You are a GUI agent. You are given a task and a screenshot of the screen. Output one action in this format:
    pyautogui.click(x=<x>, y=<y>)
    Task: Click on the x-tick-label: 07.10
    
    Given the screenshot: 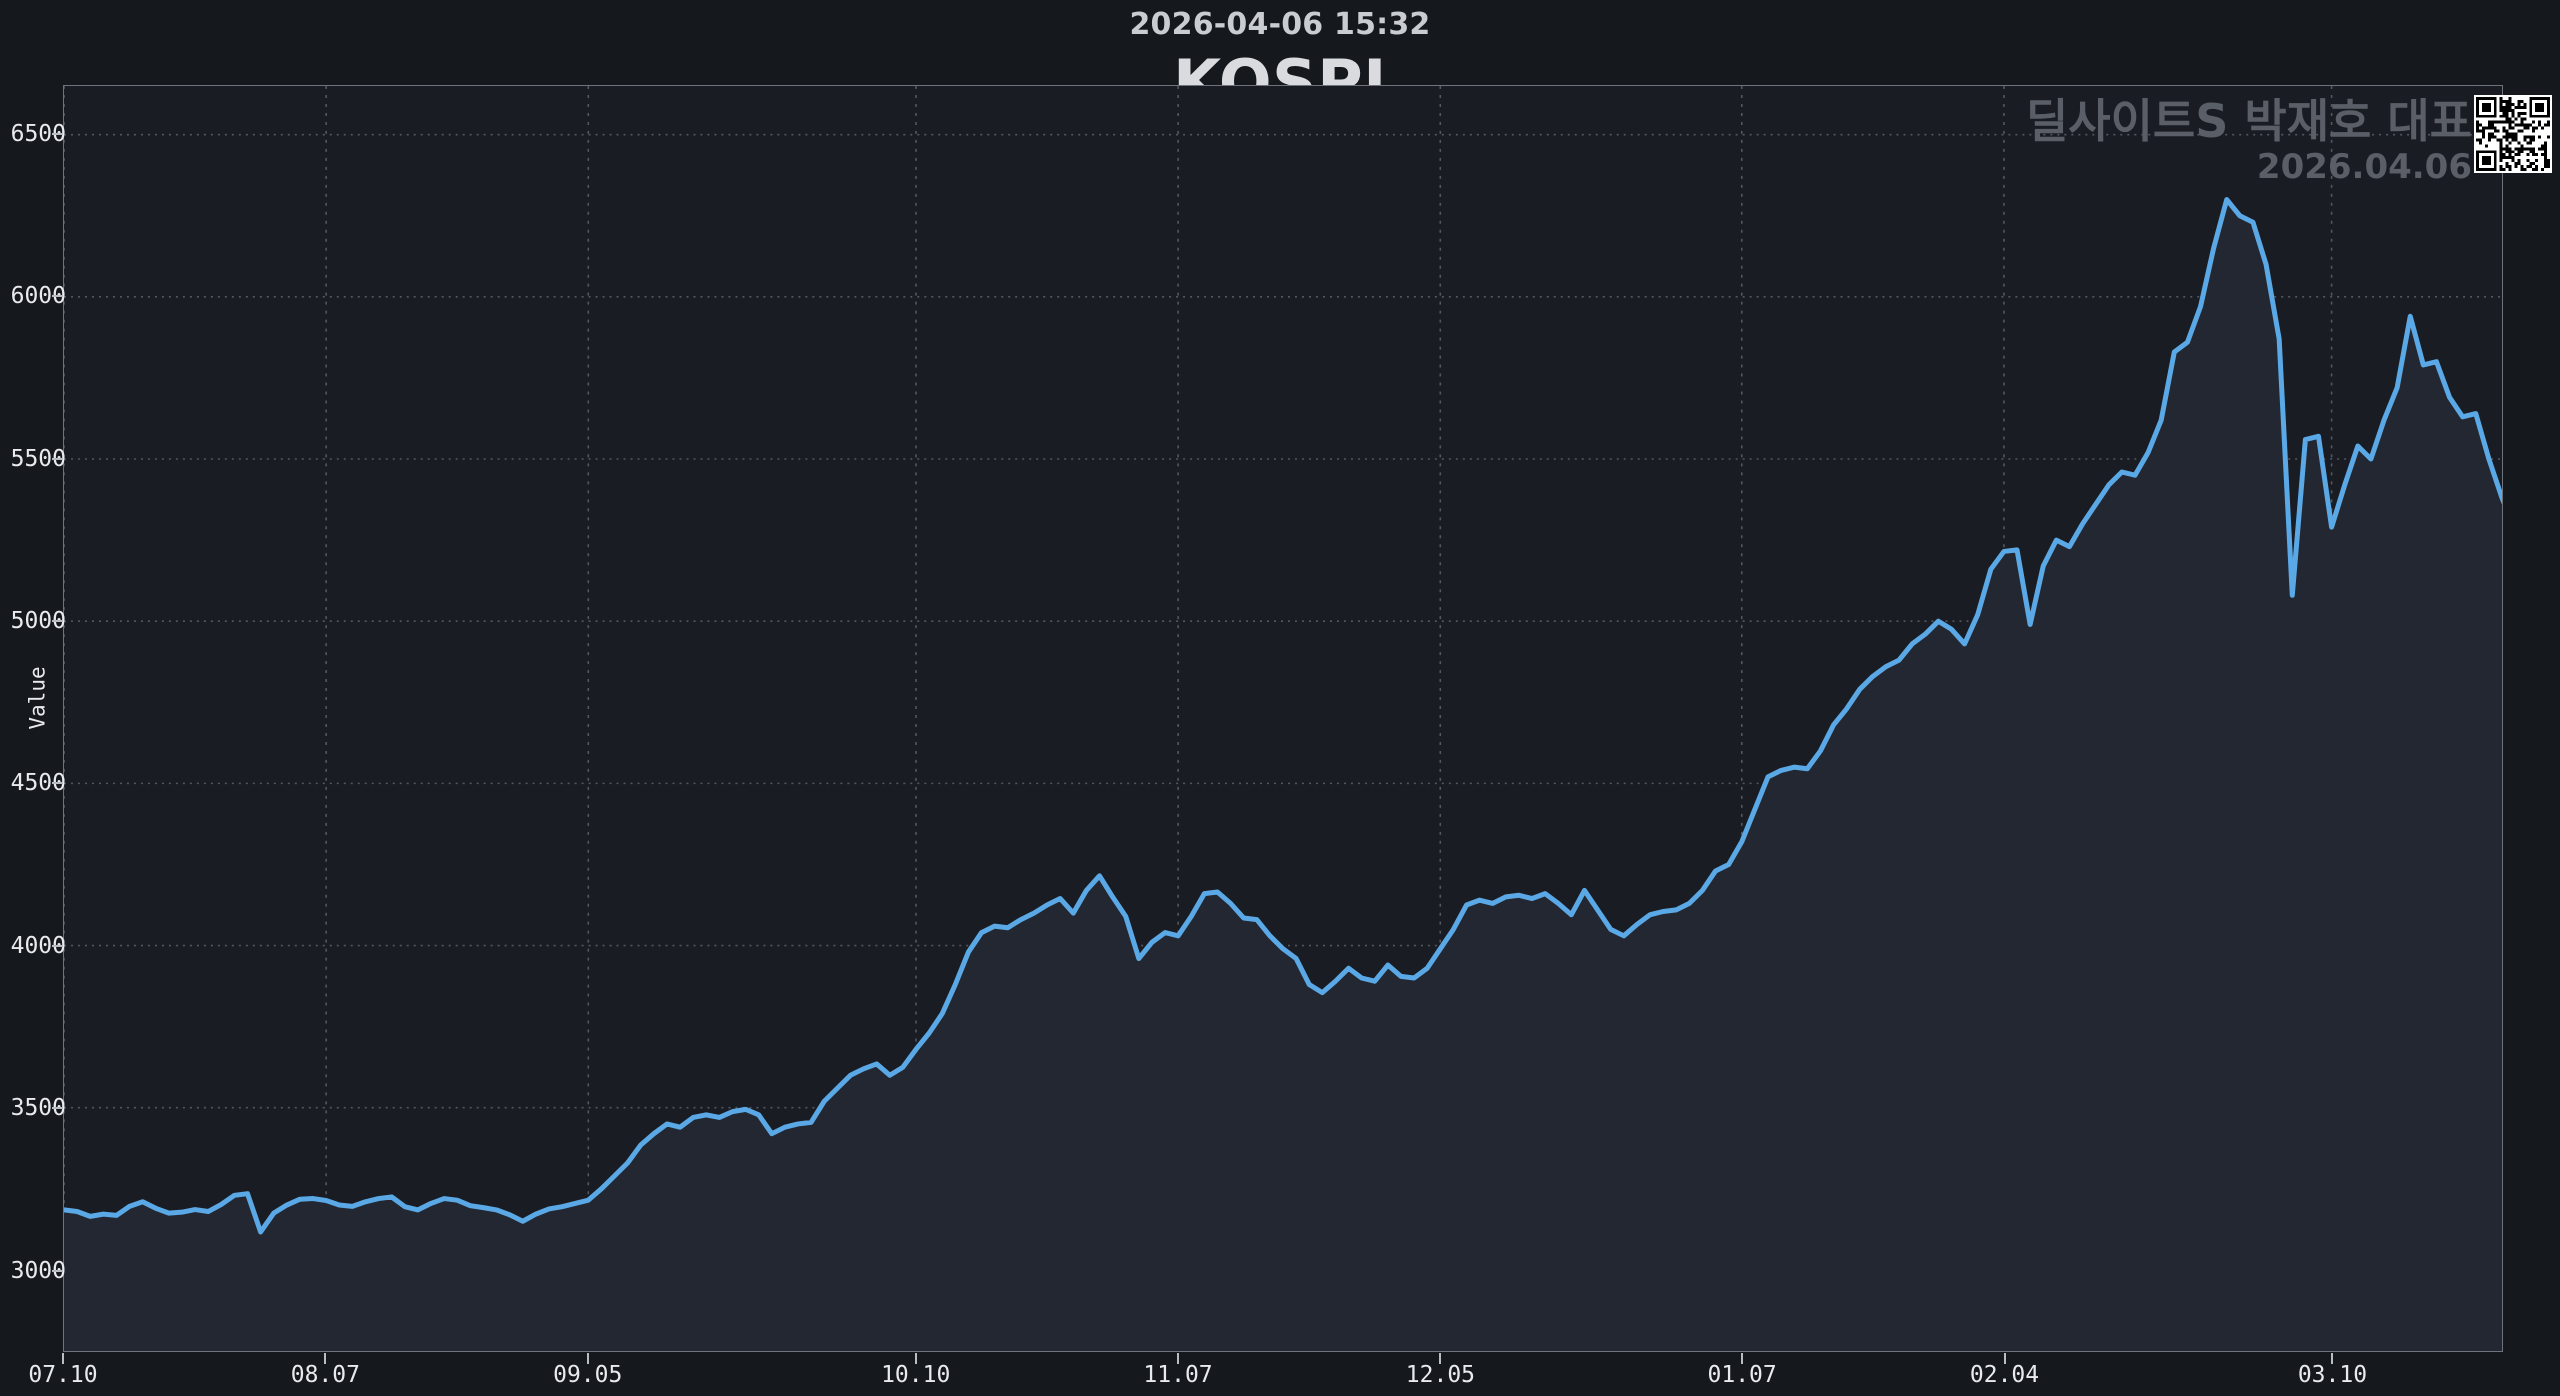 What is the action you would take?
    pyautogui.click(x=63, y=1375)
    